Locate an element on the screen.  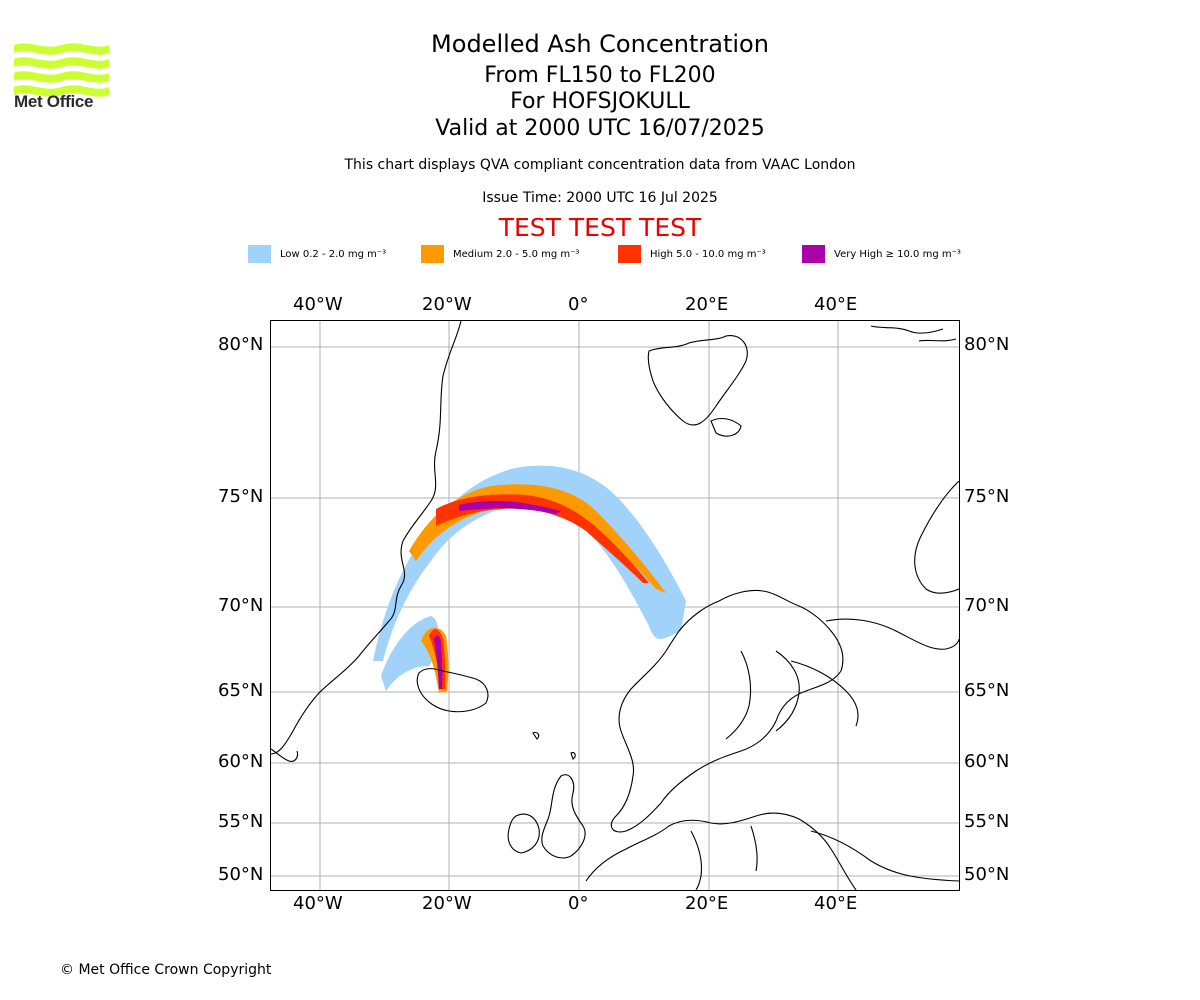
lat-tick-left: 65°N is located at coordinates (241, 690).